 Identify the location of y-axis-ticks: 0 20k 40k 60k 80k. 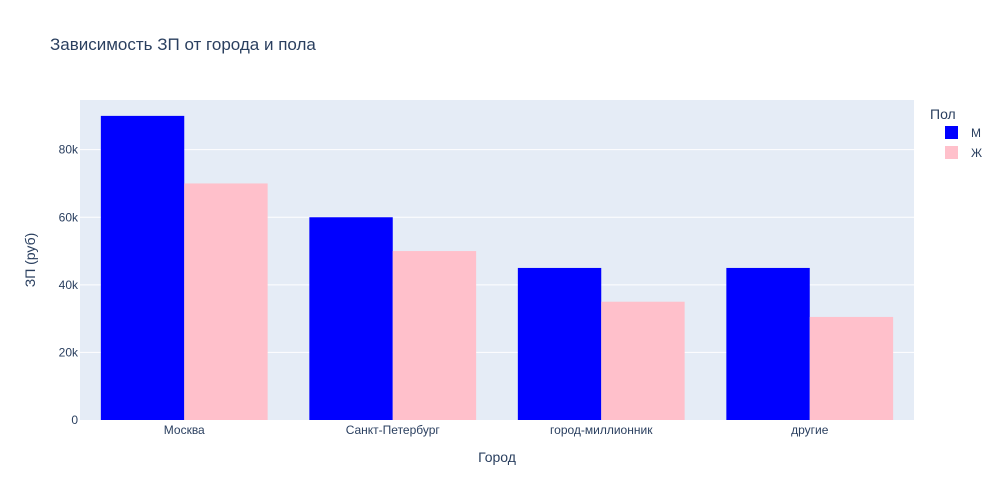
(69, 285).